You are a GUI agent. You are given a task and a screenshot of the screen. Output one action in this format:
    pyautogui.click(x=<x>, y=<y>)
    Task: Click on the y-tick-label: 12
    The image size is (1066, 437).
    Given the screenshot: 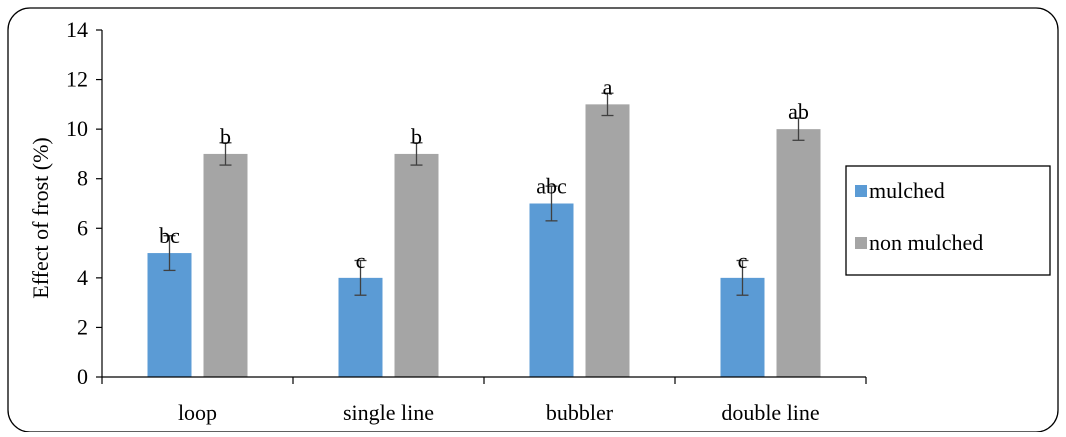 What is the action you would take?
    pyautogui.click(x=77, y=79)
    